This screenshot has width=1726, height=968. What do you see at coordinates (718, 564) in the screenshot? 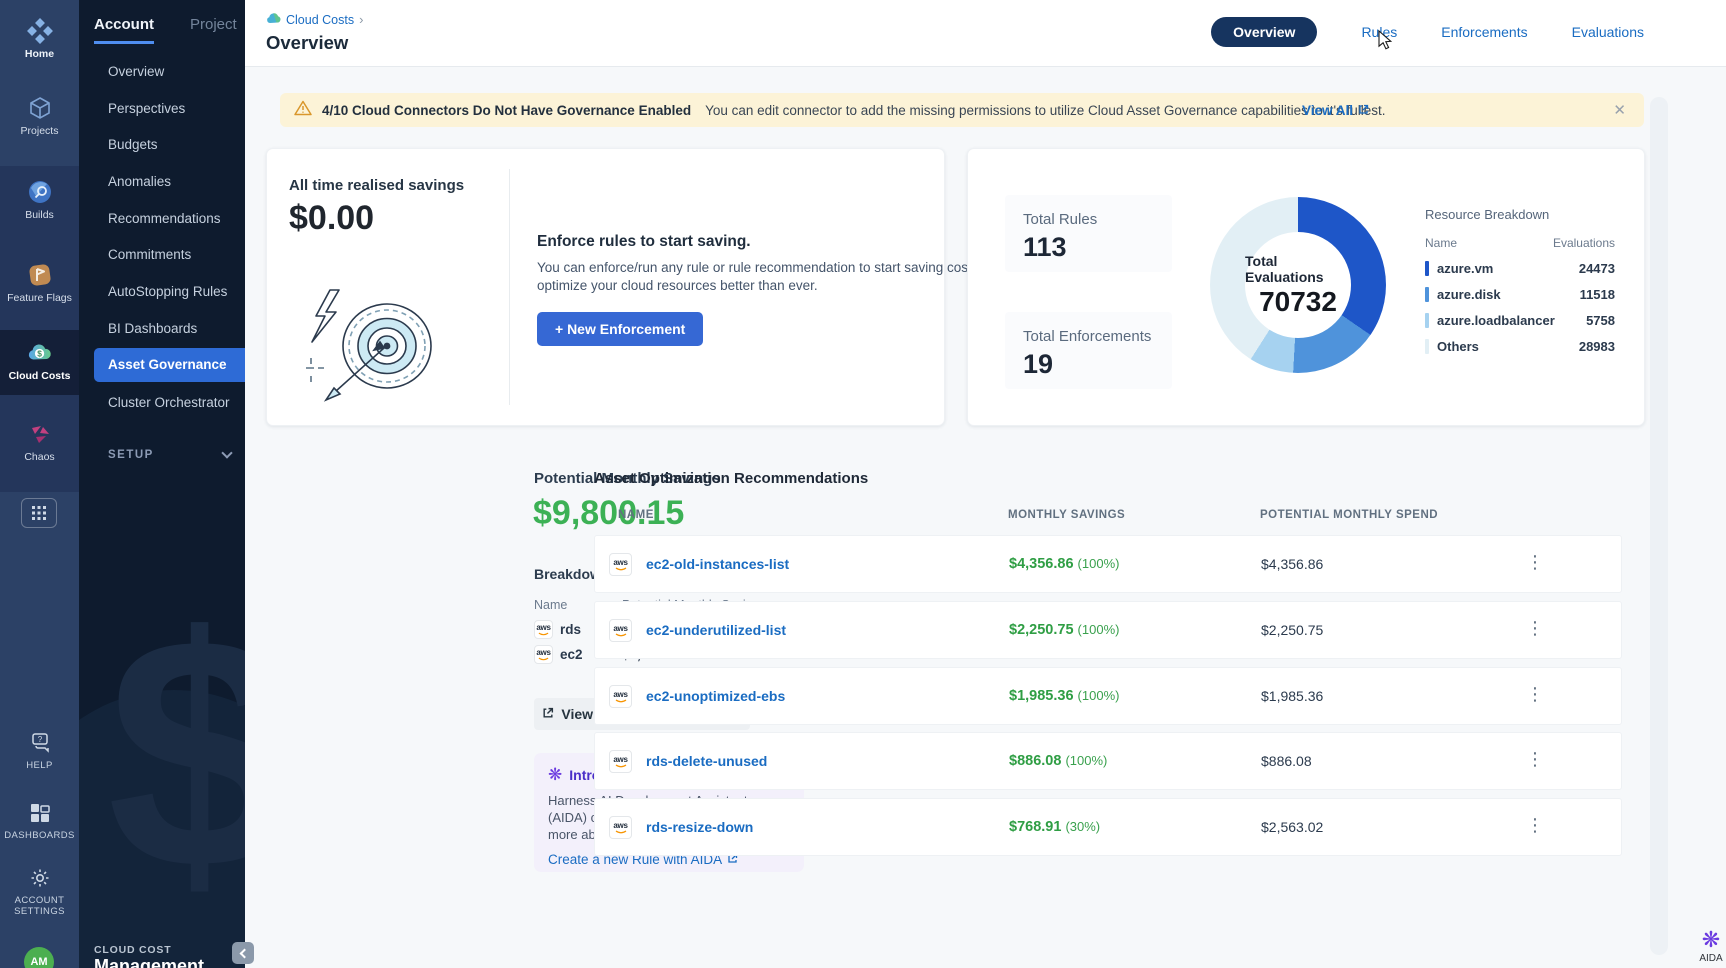
I see `rule-link: ec2-old-instances-list` at bounding box center [718, 564].